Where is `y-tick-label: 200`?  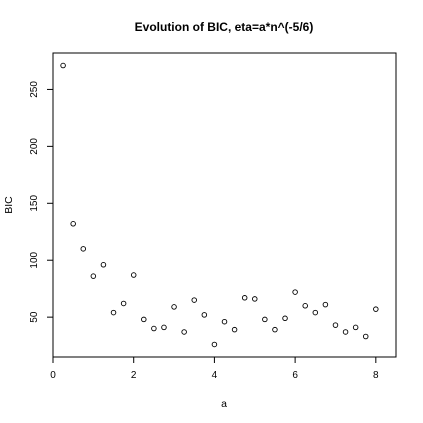 y-tick-label: 200 is located at coordinates (34, 146).